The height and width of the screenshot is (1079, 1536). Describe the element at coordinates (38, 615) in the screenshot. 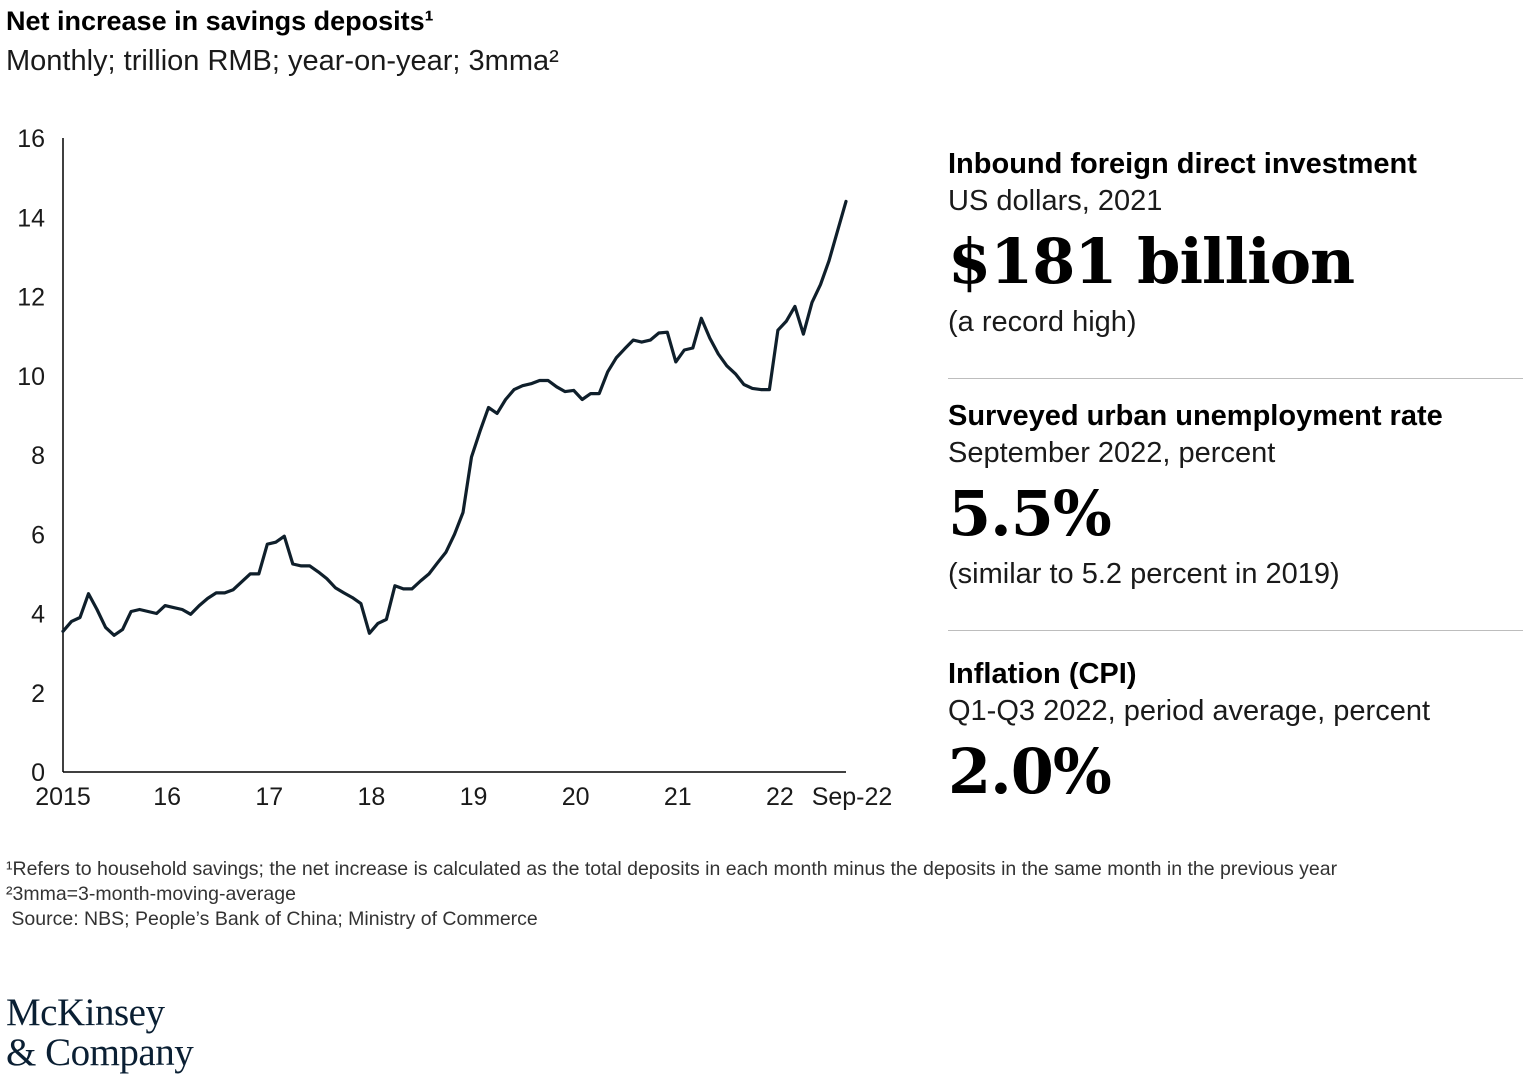

I see `y-tick-label: 4` at that location.